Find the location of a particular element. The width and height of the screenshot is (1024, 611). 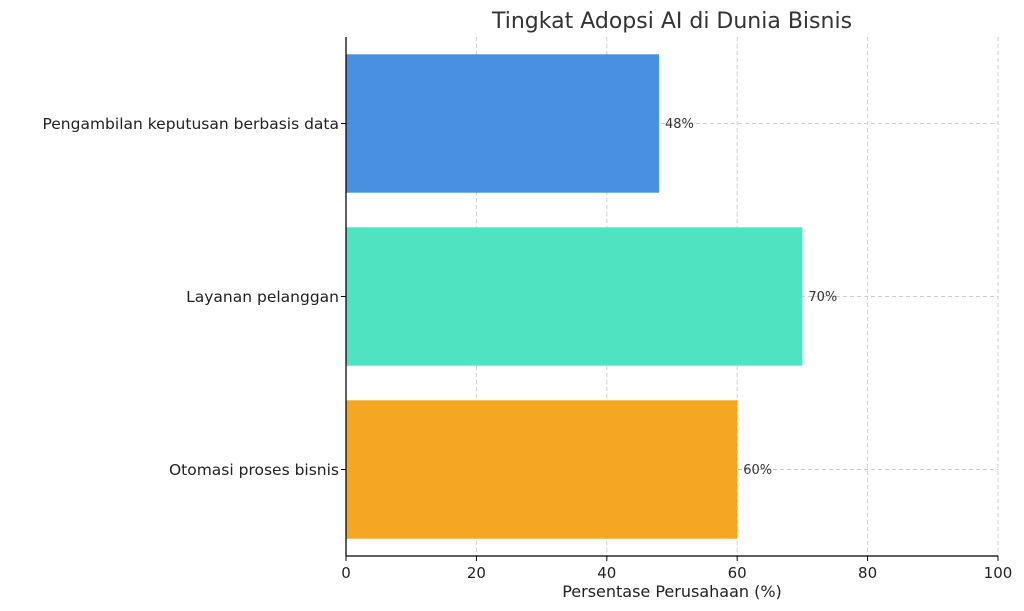

category-label: Otomasi proses bisnis is located at coordinates (254, 470).